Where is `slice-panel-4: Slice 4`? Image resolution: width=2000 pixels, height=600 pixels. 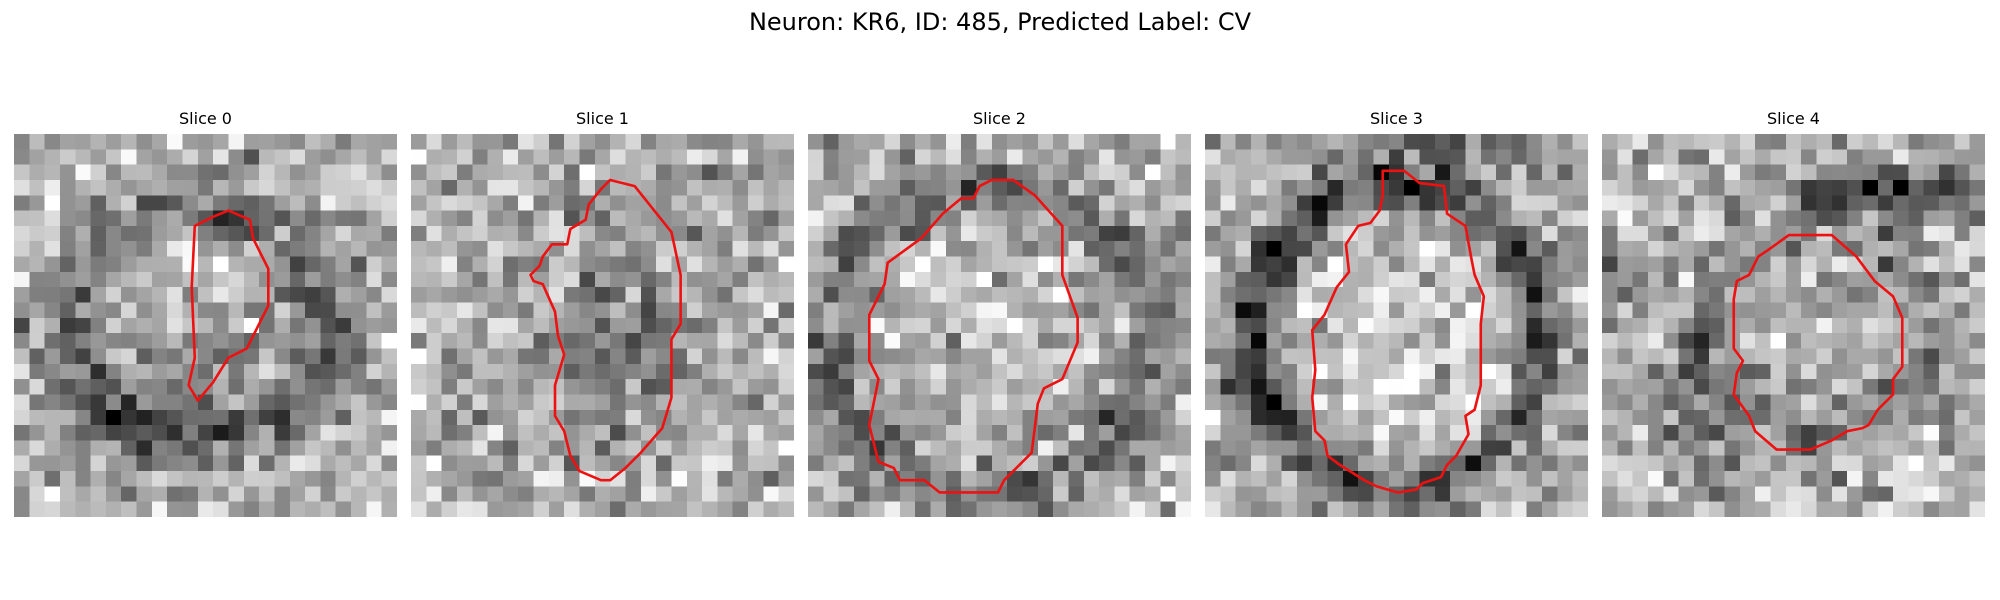
slice-panel-4: Slice 4 is located at coordinates (1793, 312).